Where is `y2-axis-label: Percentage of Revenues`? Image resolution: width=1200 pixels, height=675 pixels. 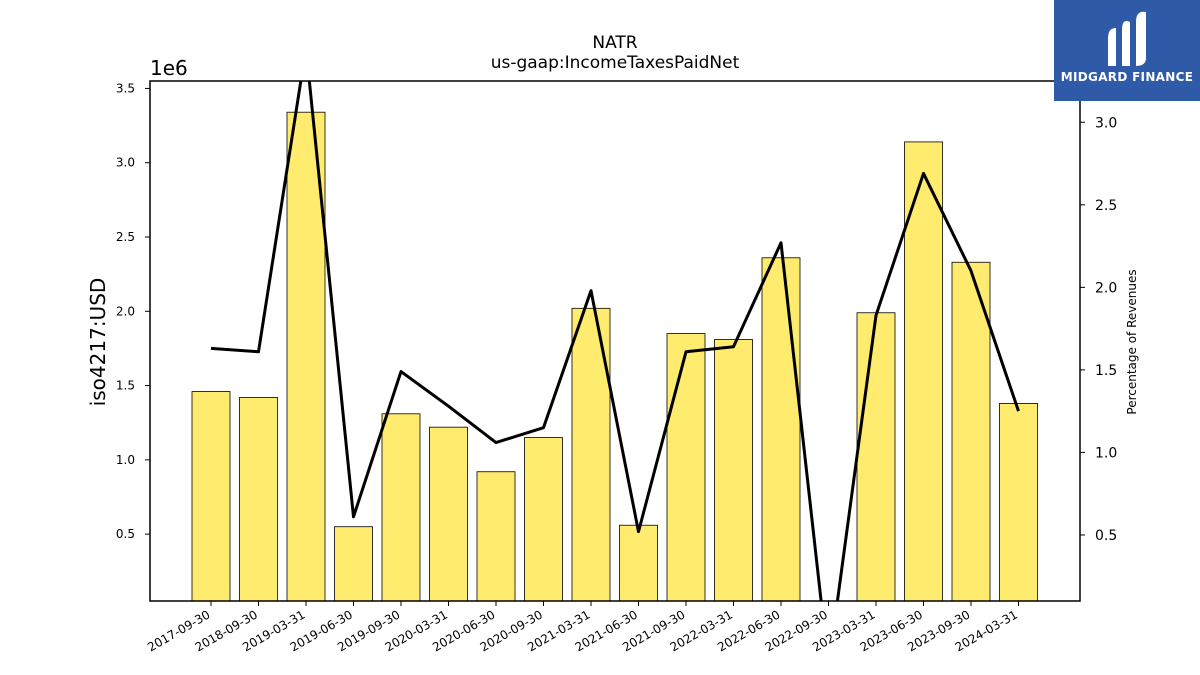
y2-axis-label: Percentage of Revenues is located at coordinates (1132, 341).